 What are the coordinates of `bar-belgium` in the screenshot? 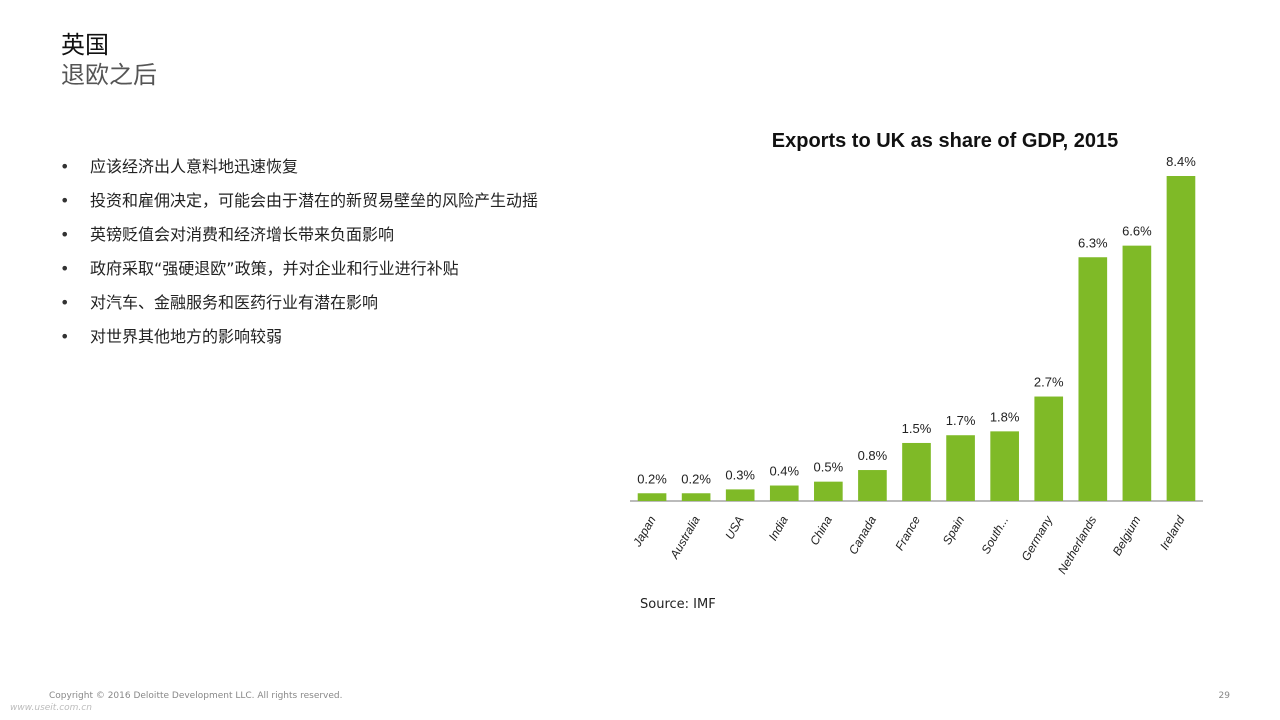 It's located at (1137, 373).